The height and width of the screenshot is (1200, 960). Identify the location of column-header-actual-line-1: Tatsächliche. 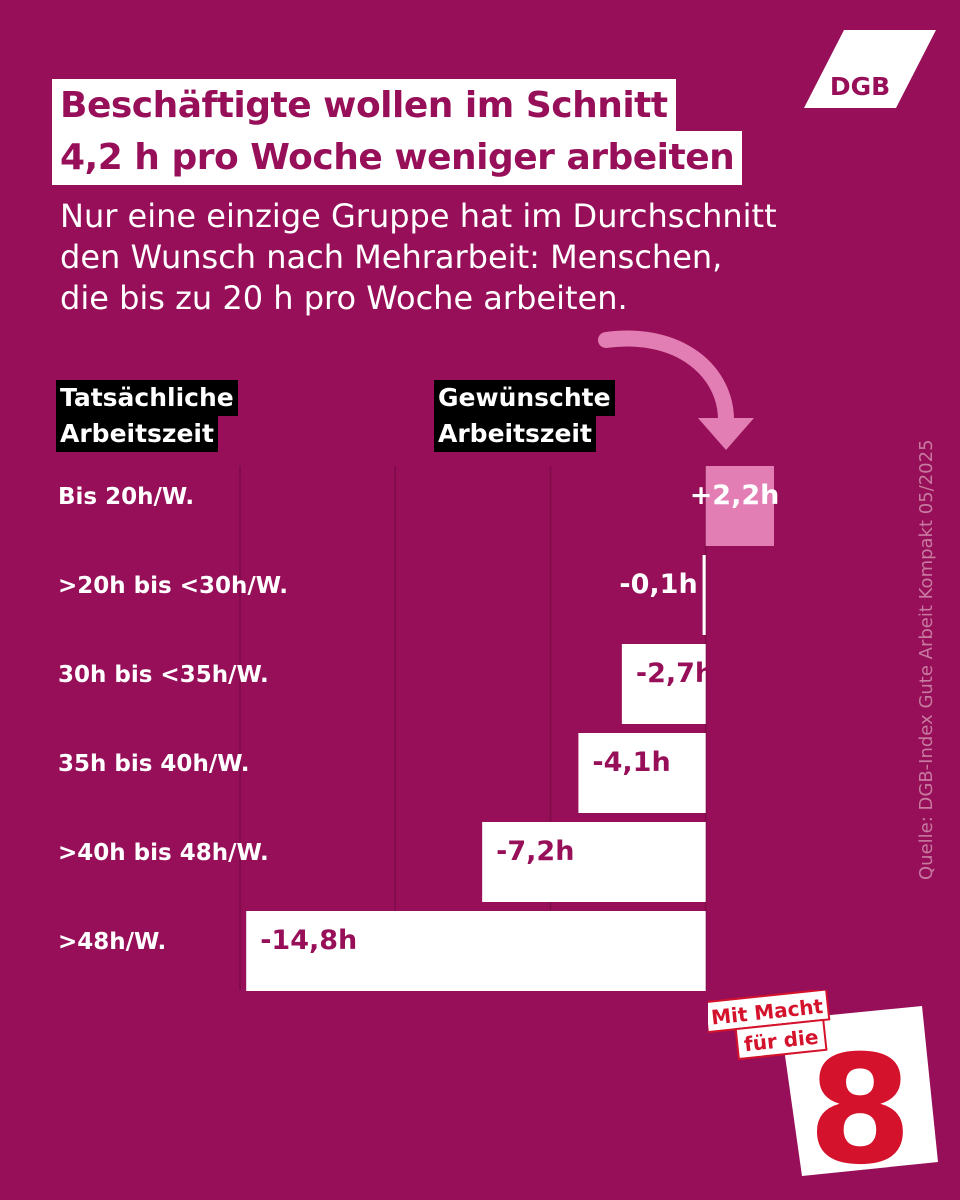
(147, 398).